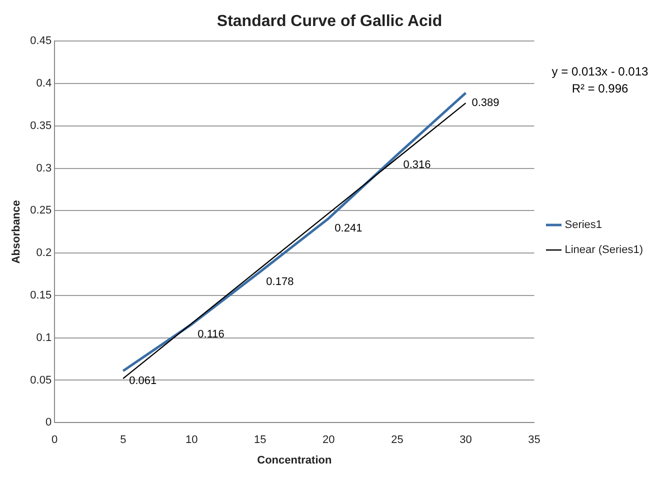 The width and height of the screenshot is (661, 479). Describe the element at coordinates (211, 334) in the screenshot. I see `data-label: 0.116` at that location.